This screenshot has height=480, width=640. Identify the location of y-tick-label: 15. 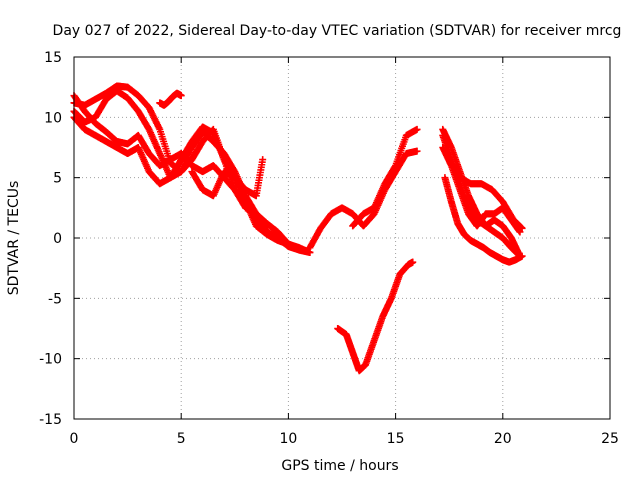
(53, 58).